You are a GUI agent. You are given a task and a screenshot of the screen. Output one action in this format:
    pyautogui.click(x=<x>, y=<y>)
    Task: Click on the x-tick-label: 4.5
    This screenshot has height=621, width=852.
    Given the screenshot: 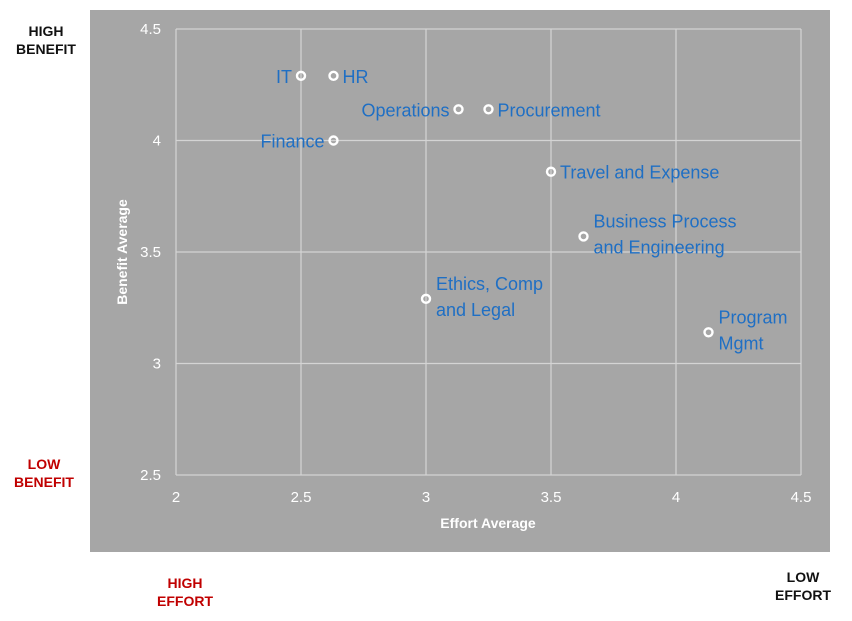 What is the action you would take?
    pyautogui.click(x=801, y=497)
    